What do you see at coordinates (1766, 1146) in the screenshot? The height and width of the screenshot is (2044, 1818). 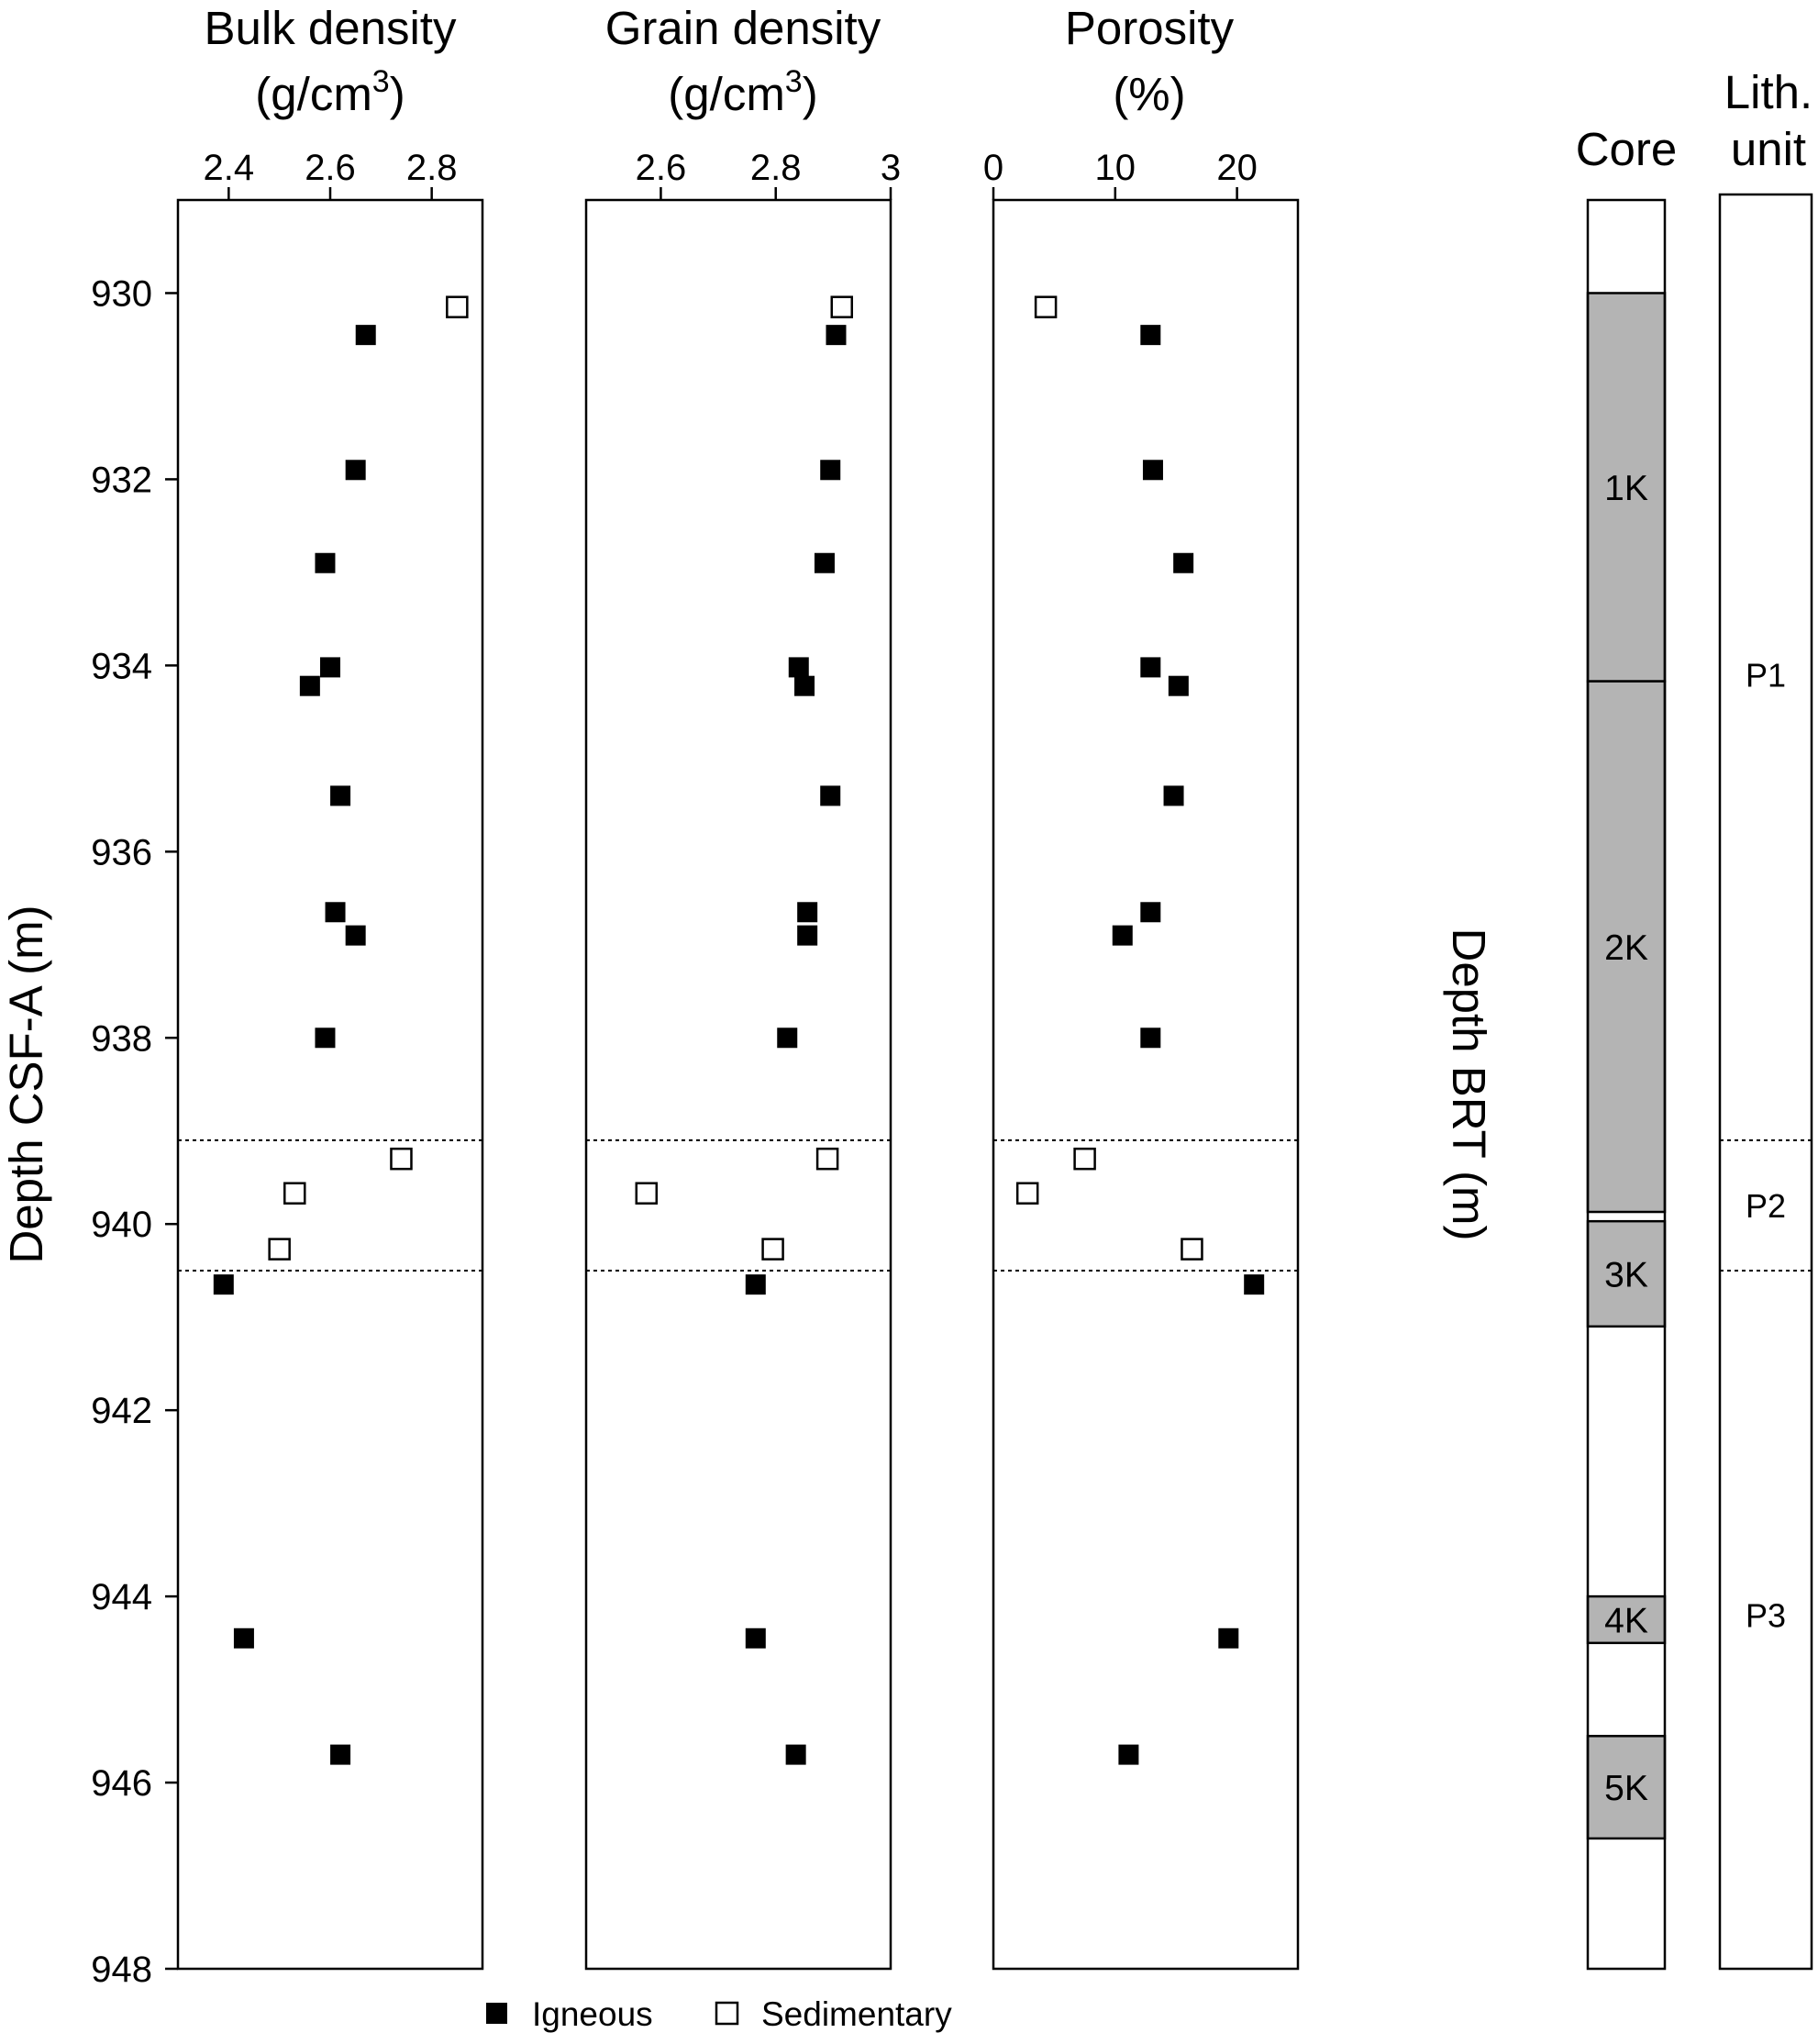 I see `lith-unit-labels: P1 P2 P3` at bounding box center [1766, 1146].